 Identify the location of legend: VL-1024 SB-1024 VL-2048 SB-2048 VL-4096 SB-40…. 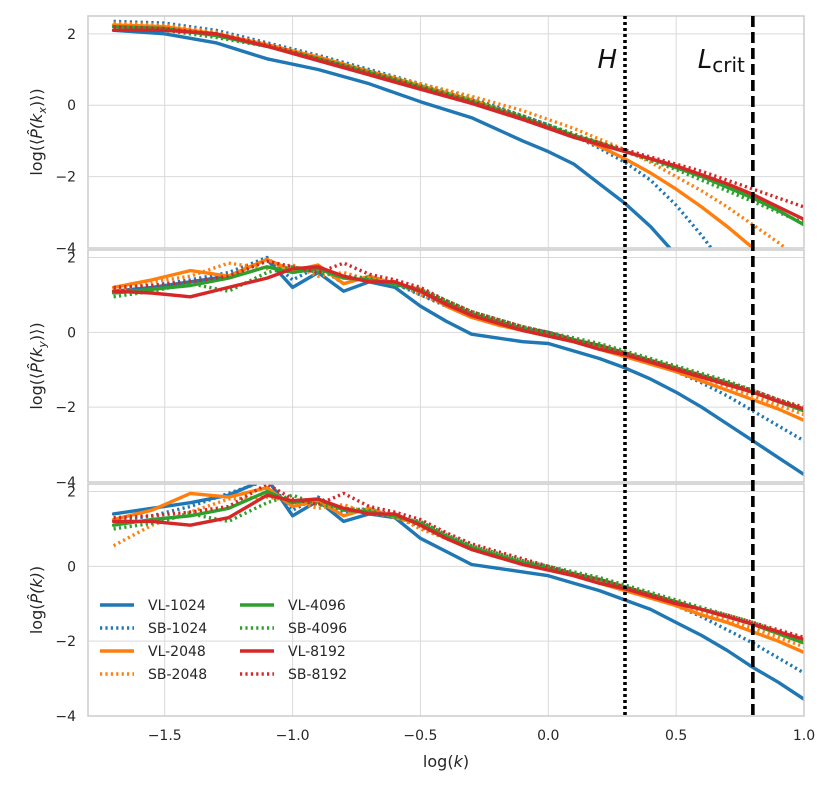
(223, 640).